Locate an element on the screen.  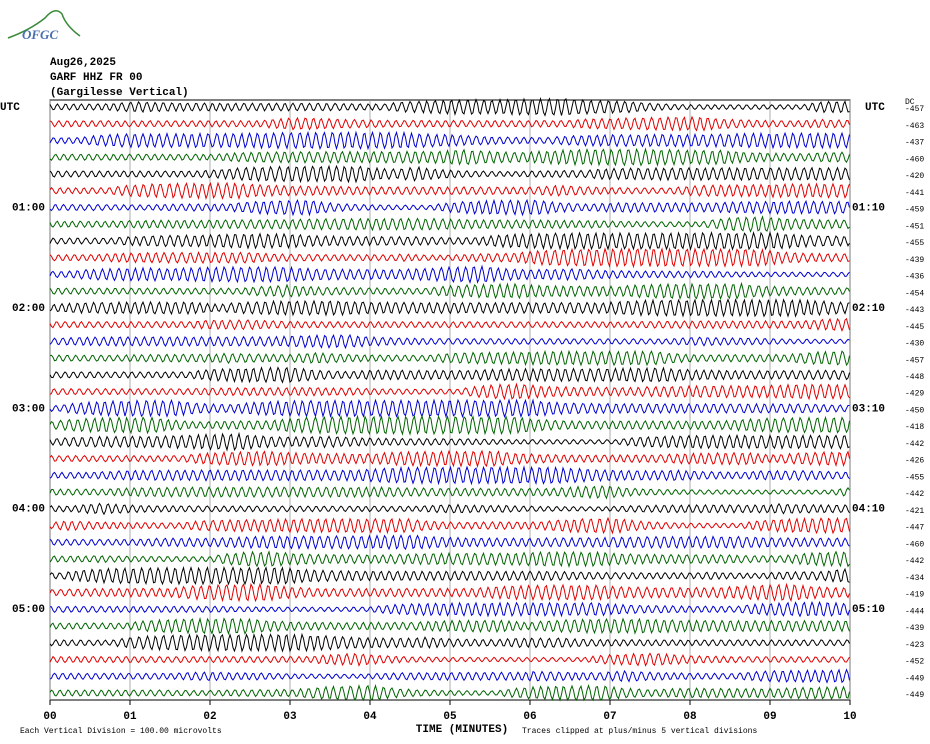
dc-offset: -463 is located at coordinates (914, 126).